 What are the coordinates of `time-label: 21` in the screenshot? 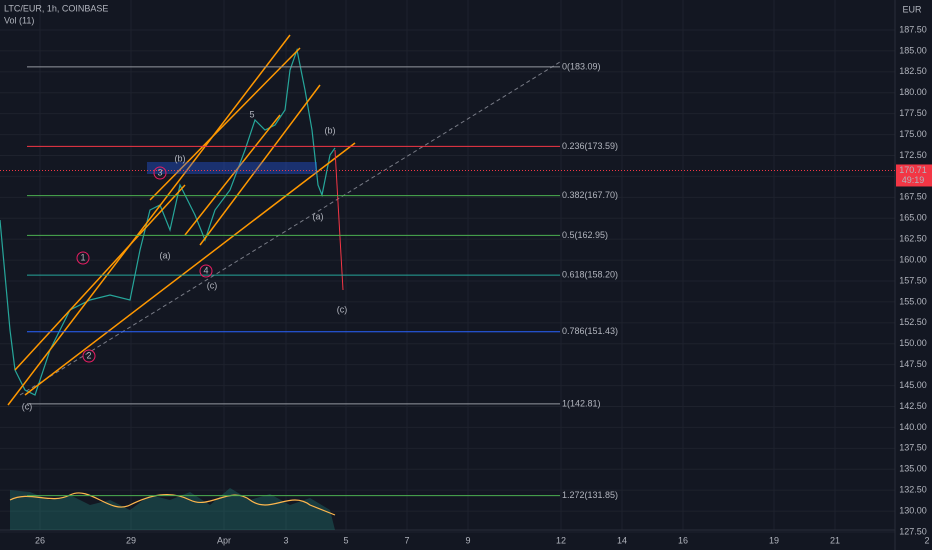 It's located at (835, 540).